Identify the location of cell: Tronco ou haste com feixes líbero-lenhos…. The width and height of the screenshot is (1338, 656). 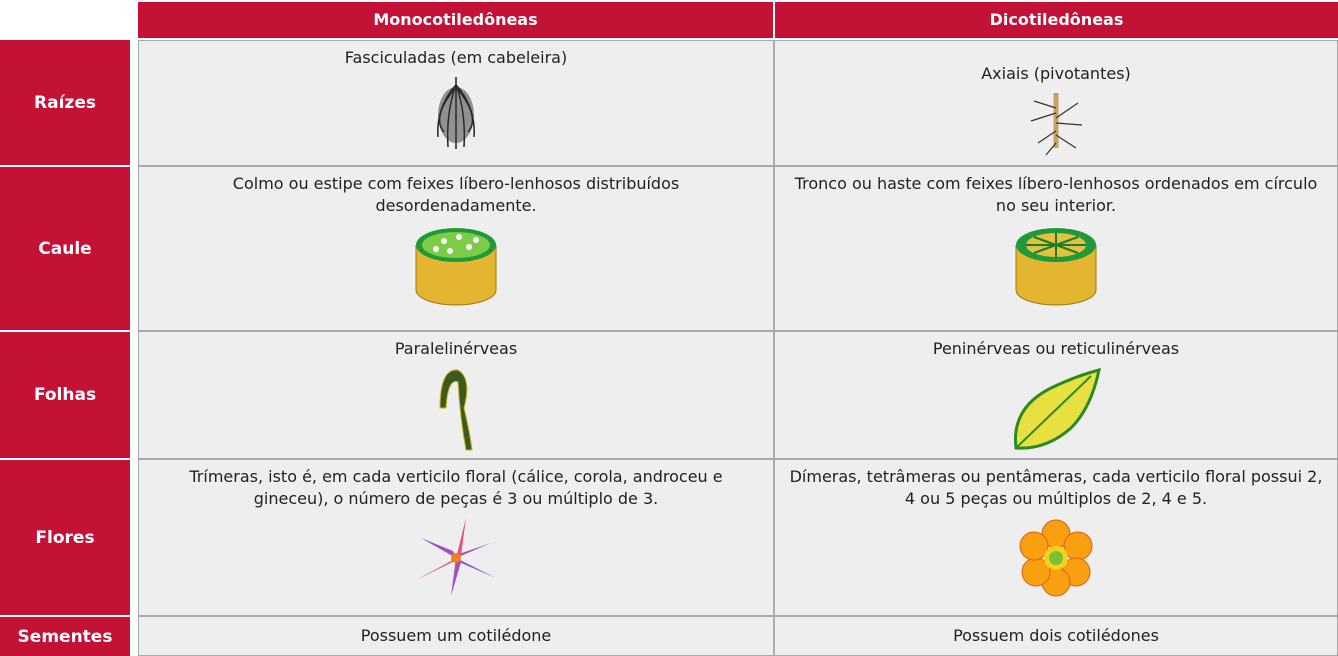
(1056, 248).